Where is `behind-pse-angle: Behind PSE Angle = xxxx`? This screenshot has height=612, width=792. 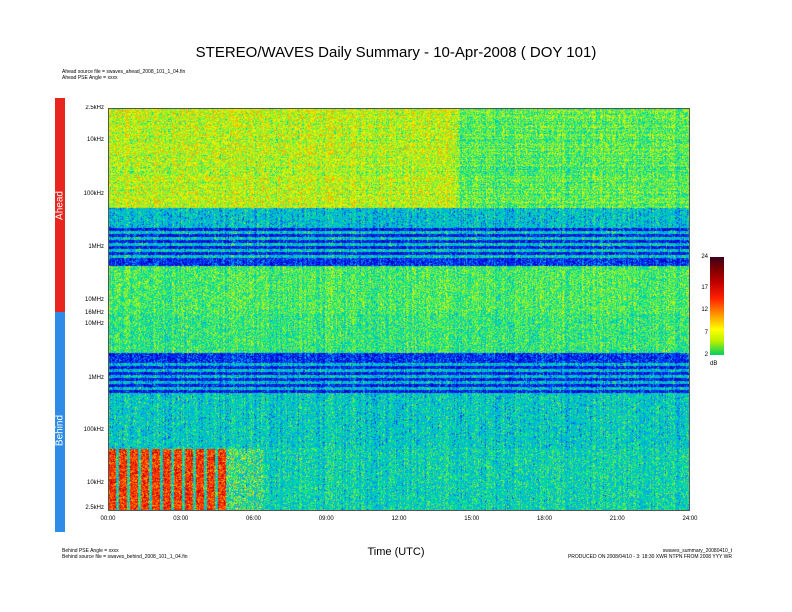 behind-pse-angle: Behind PSE Angle = xxxx is located at coordinates (90, 551).